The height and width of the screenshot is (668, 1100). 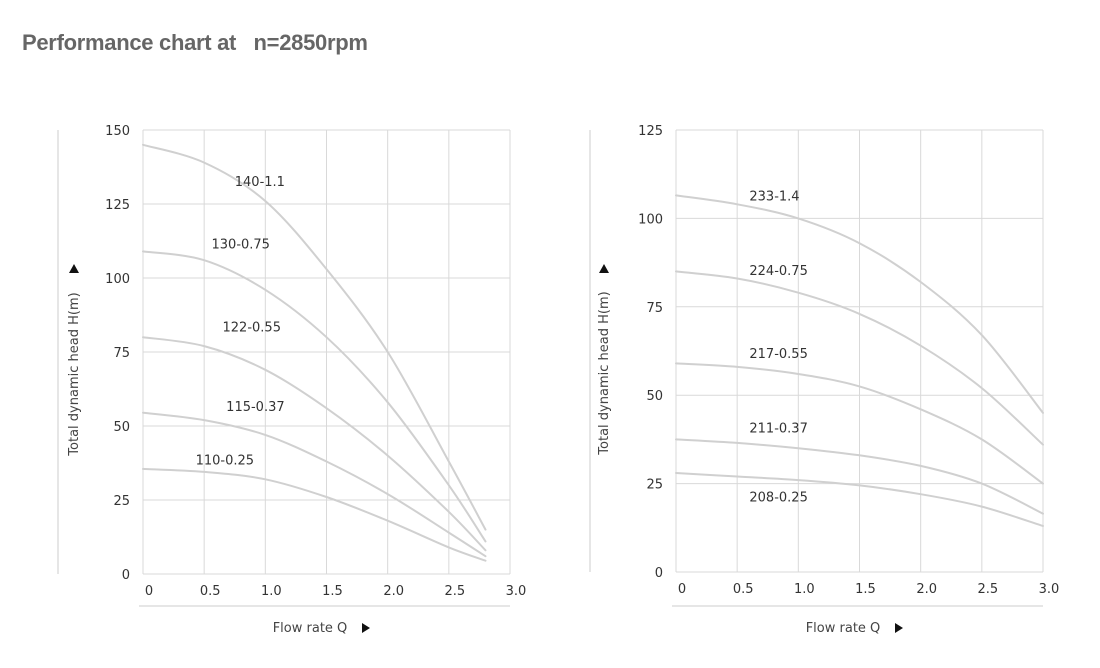 I want to click on series-line-217-0.55, so click(x=859, y=423).